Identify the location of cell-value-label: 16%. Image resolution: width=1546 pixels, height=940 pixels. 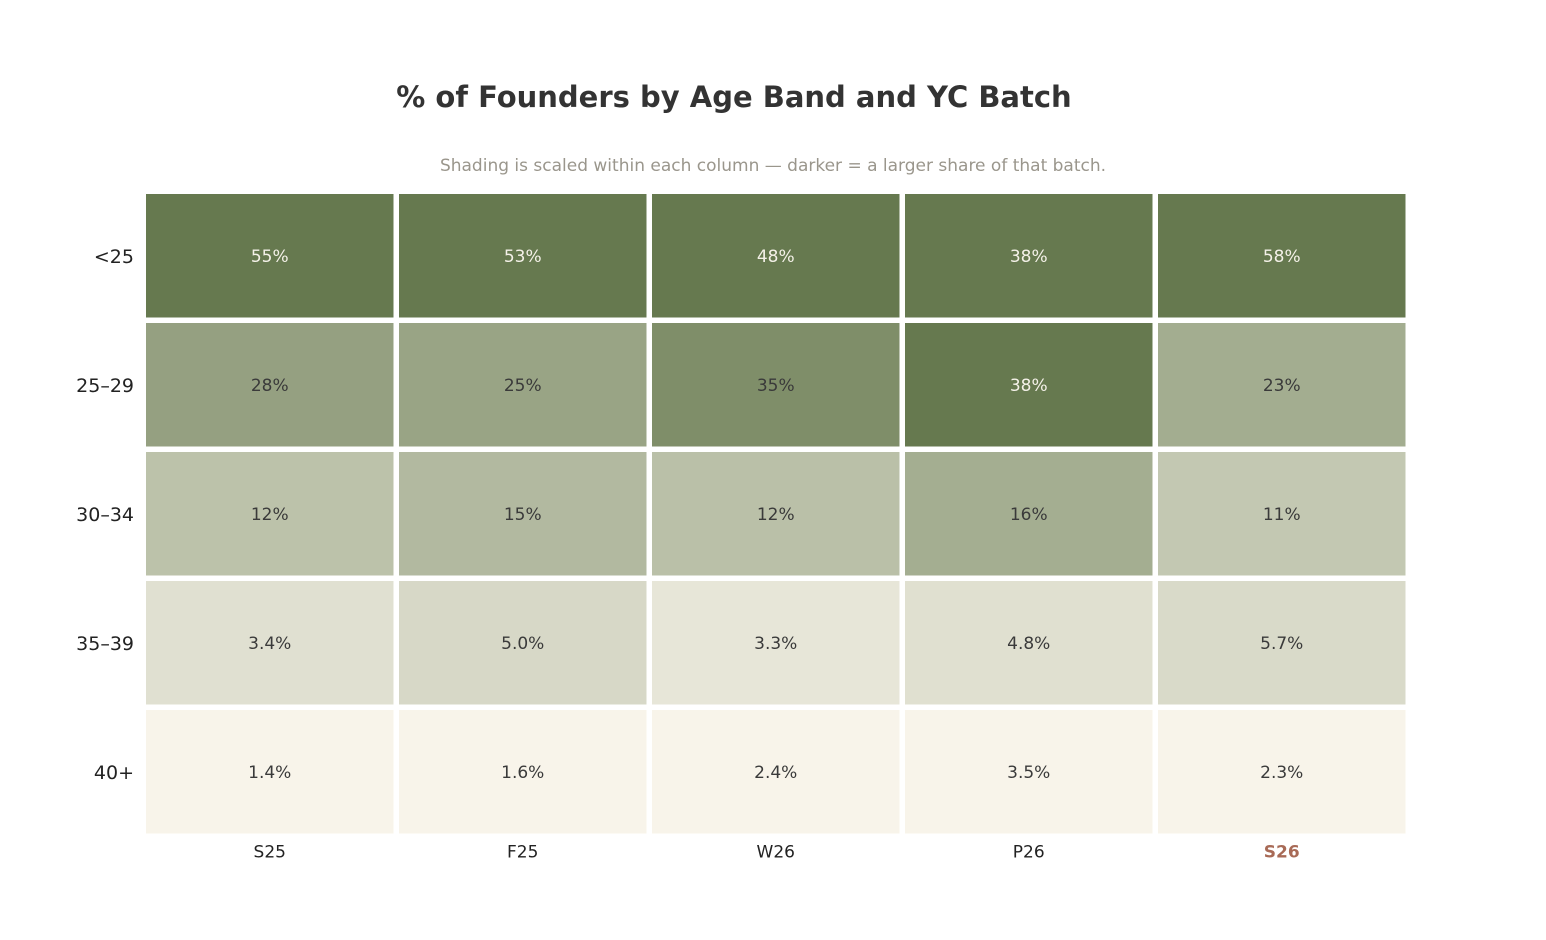
(1029, 515).